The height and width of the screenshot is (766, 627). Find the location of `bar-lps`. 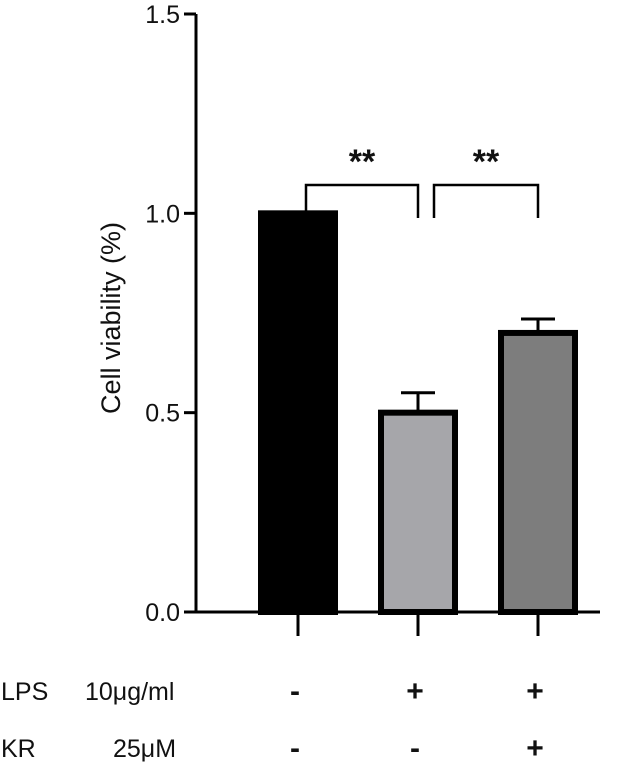

bar-lps is located at coordinates (418, 512).